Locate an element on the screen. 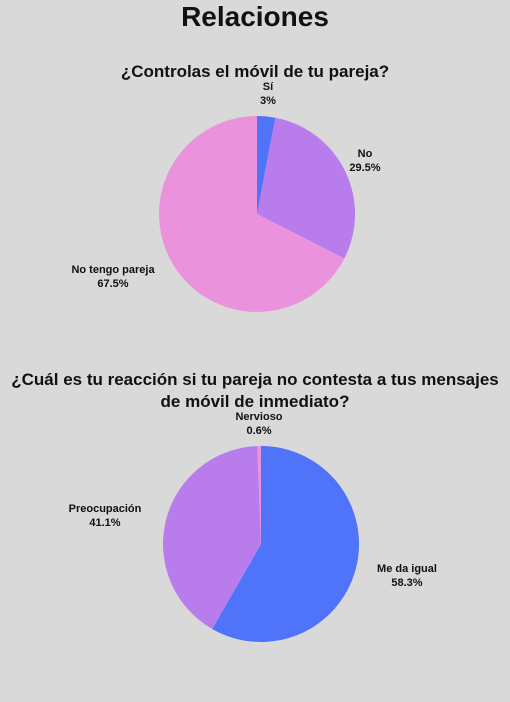 The height and width of the screenshot is (702, 510). slice-value-reaccion-preocupacion: 41.1% is located at coordinates (104, 523).